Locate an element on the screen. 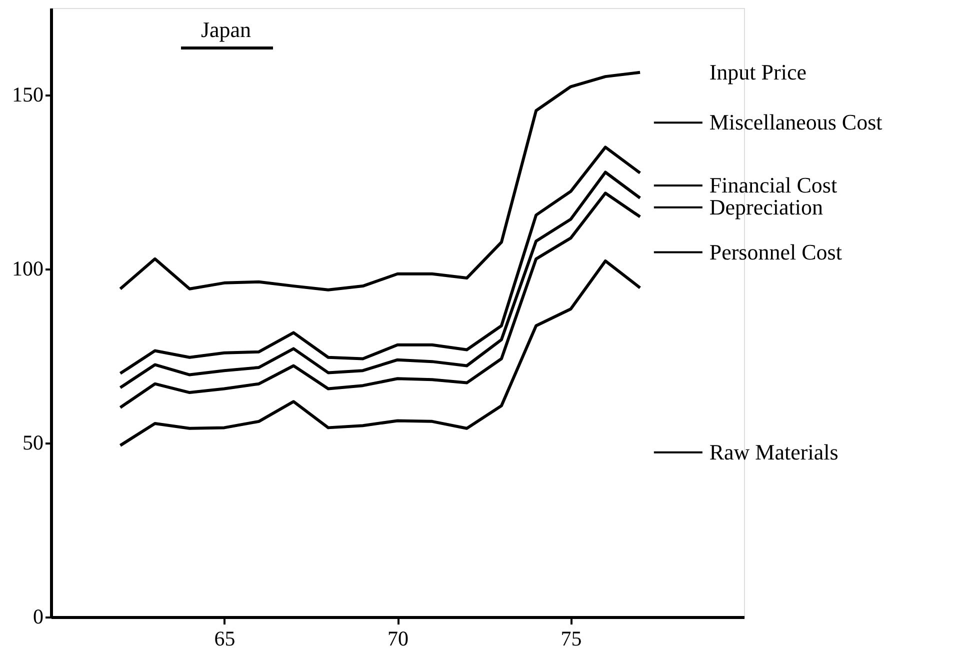 This screenshot has width=970, height=656. annotation: Miscellaneous Cost is located at coordinates (795, 122).